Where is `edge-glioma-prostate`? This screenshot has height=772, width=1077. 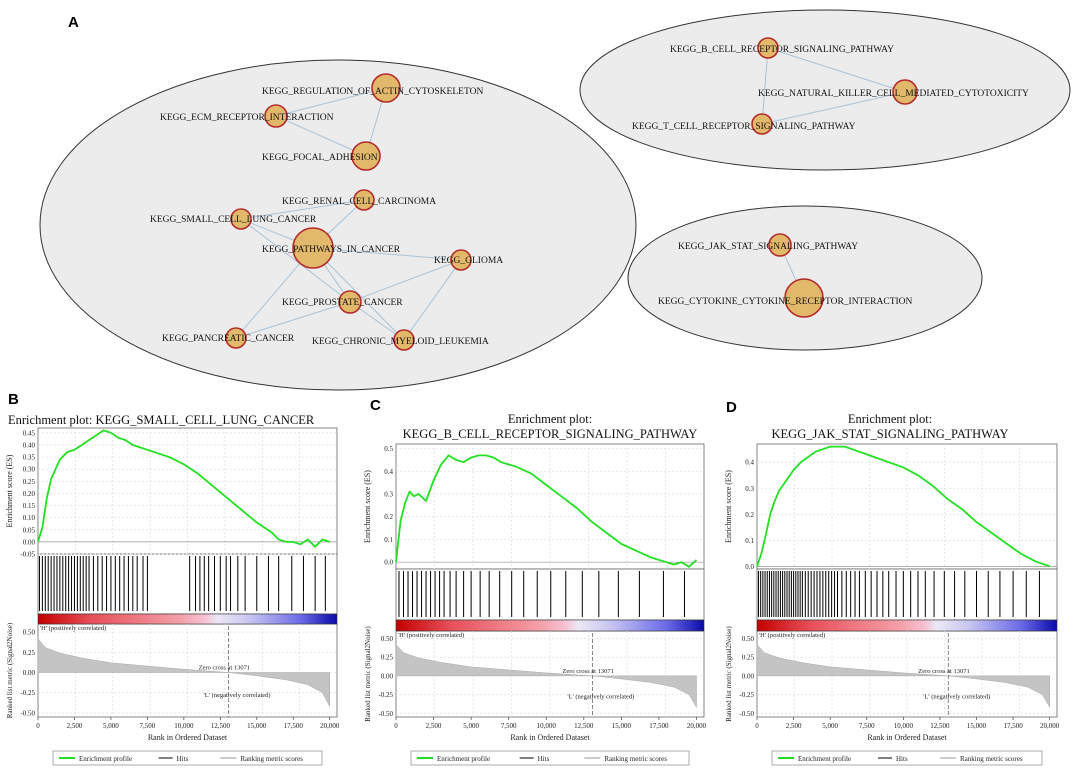
edge-glioma-prostate is located at coordinates (405, 281).